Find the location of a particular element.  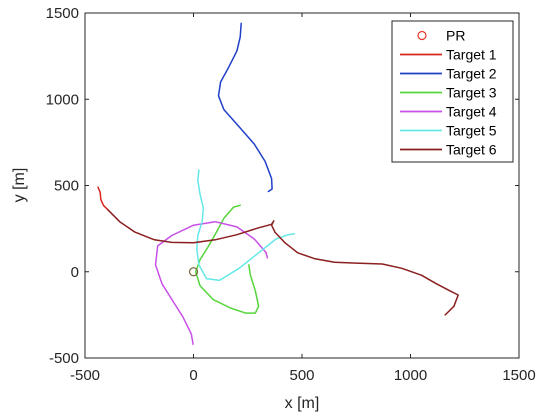

y-tick-label: 500 is located at coordinates (66, 186).